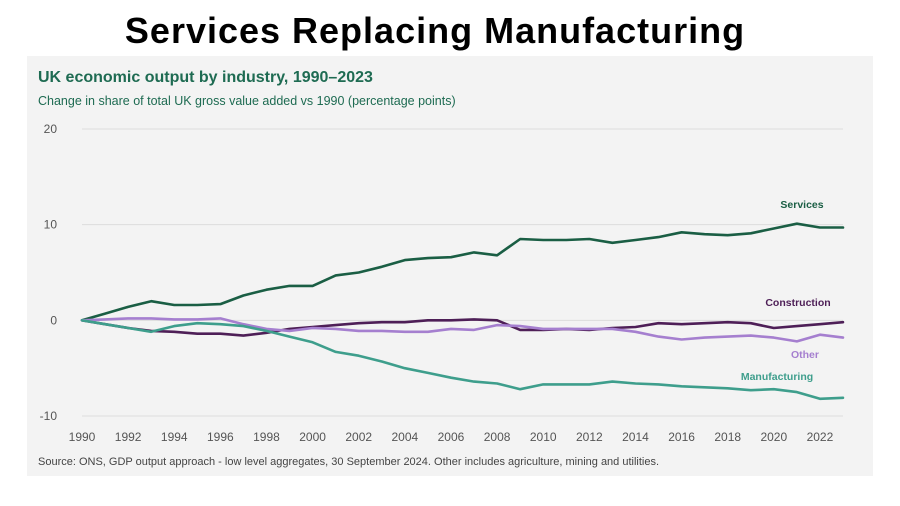 The height and width of the screenshot is (506, 900). Describe the element at coordinates (53, 320) in the screenshot. I see `y-tick-label: 0` at that location.